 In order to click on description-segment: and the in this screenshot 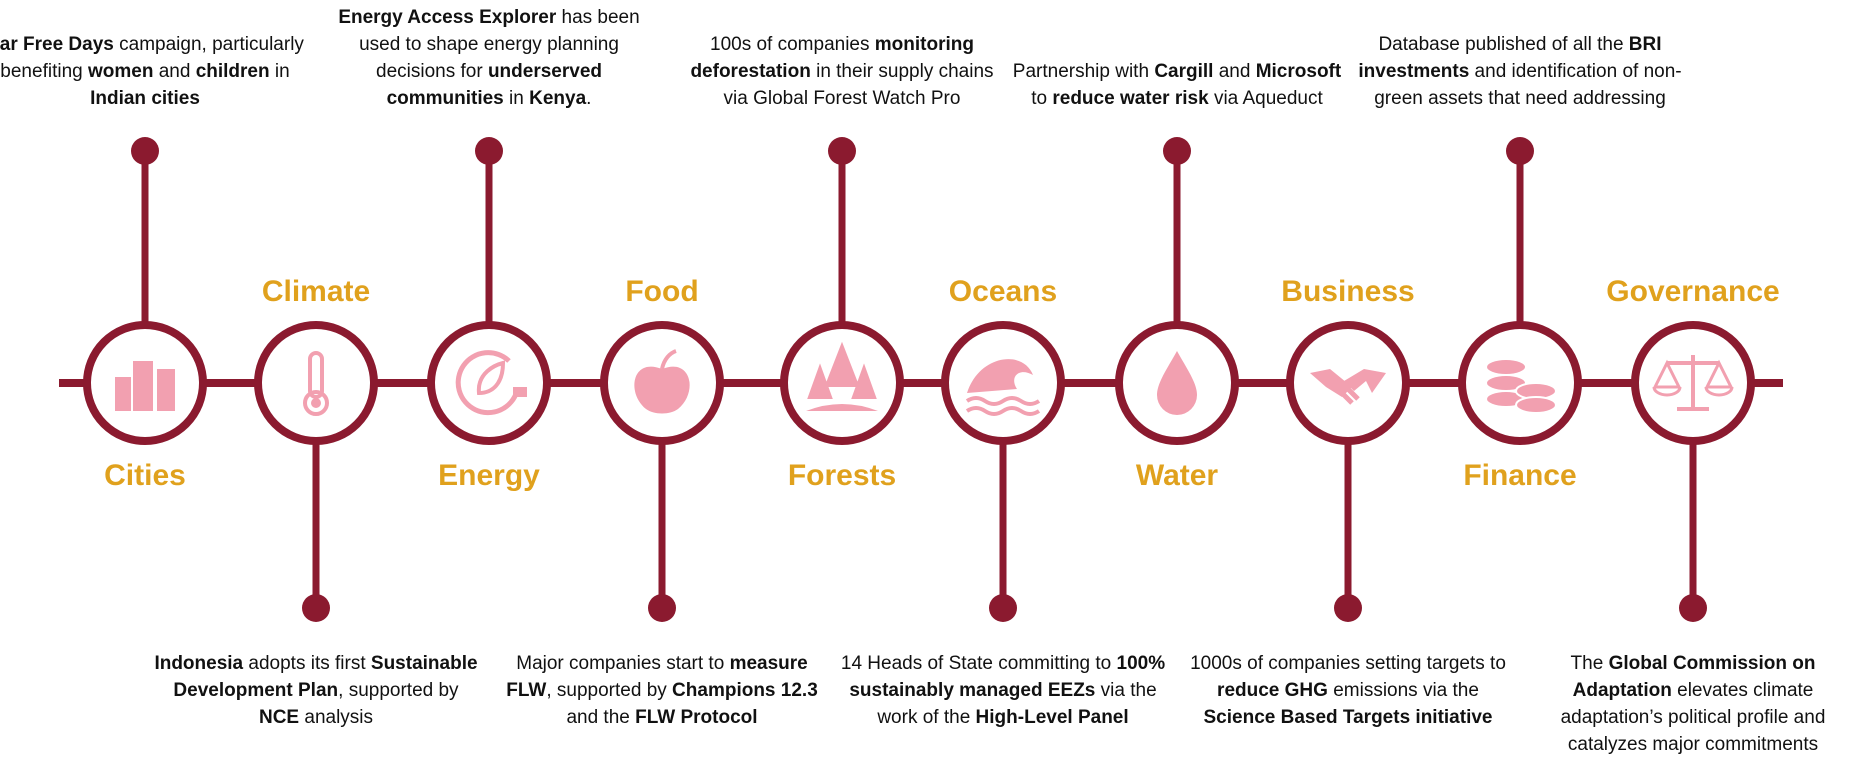, I will do `click(601, 717)`.